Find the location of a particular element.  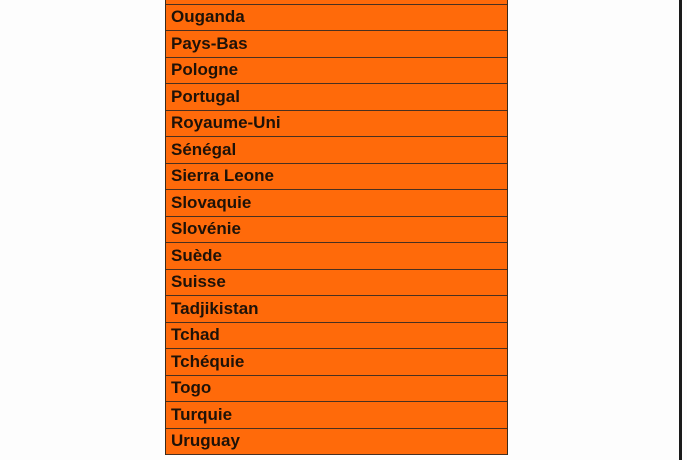

table-row is located at coordinates (336, 2).